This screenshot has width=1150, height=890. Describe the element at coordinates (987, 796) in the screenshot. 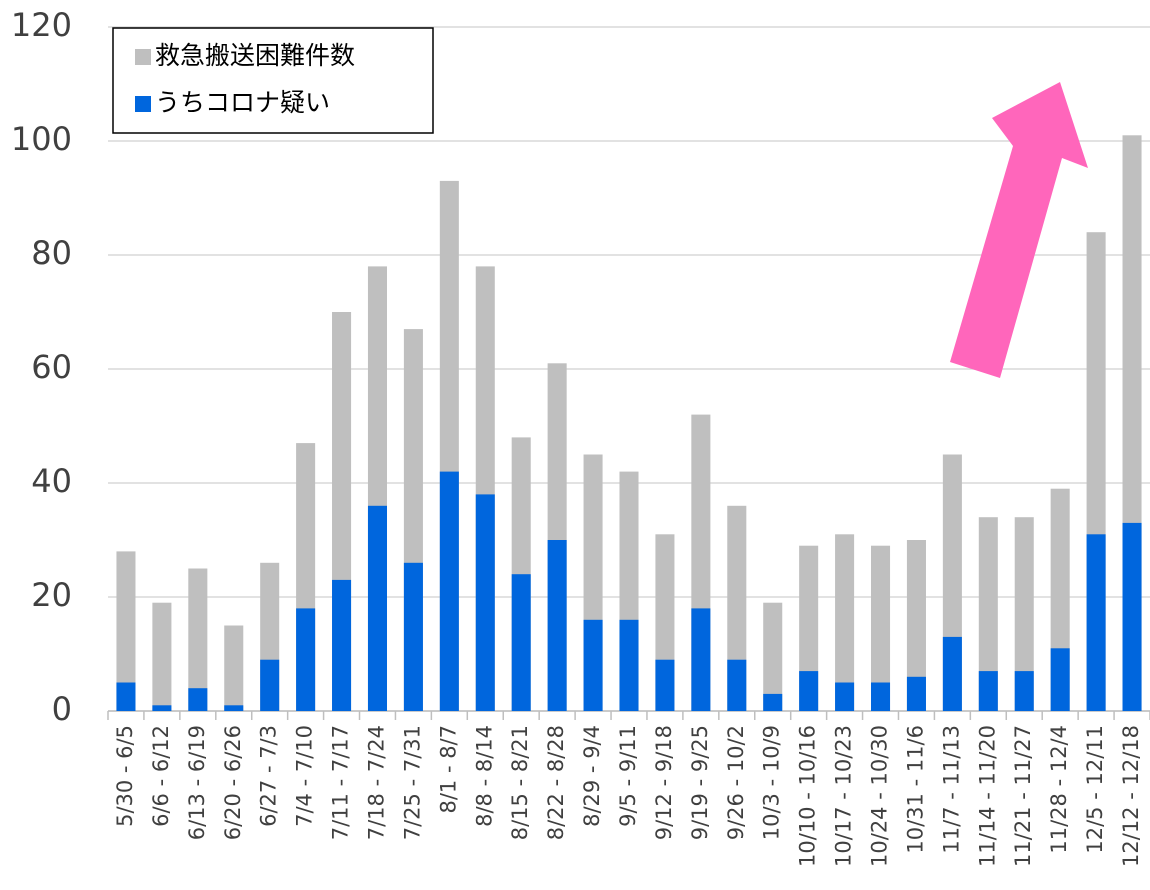

I see `x-tick-label: 11/14 - 11/20` at that location.